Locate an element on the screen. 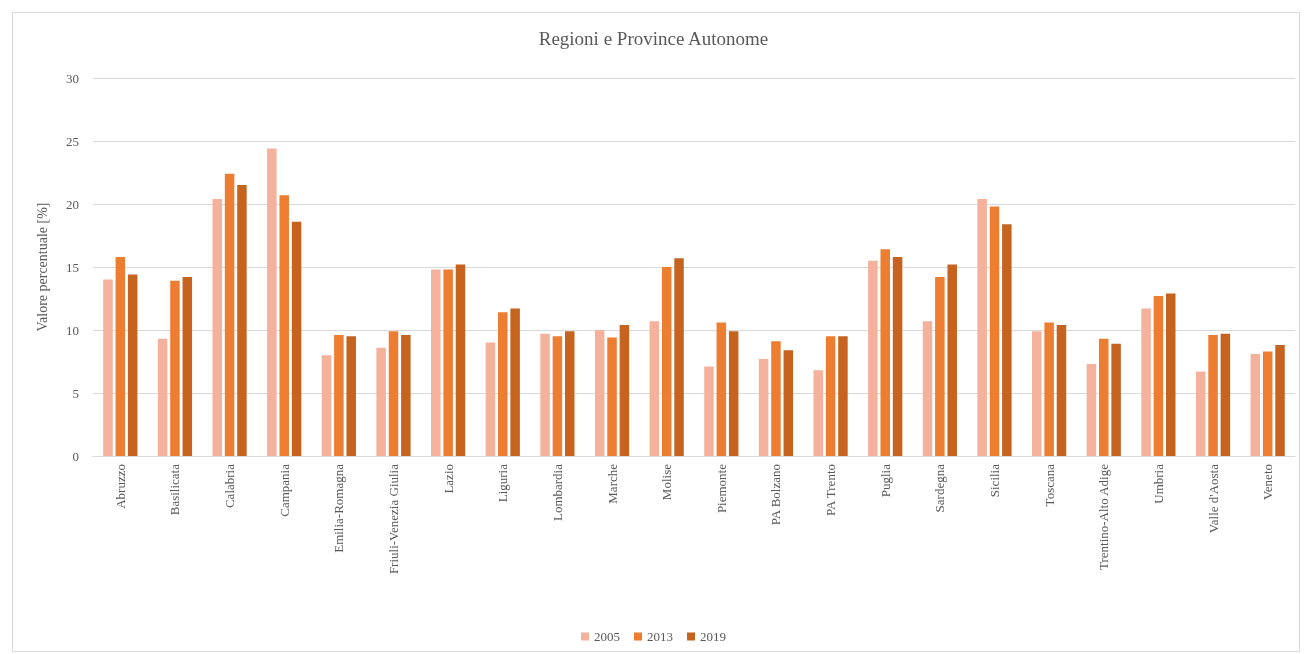 The image size is (1307, 654). x-tick-label: Trentino-Alto Adige is located at coordinates (1104, 517).